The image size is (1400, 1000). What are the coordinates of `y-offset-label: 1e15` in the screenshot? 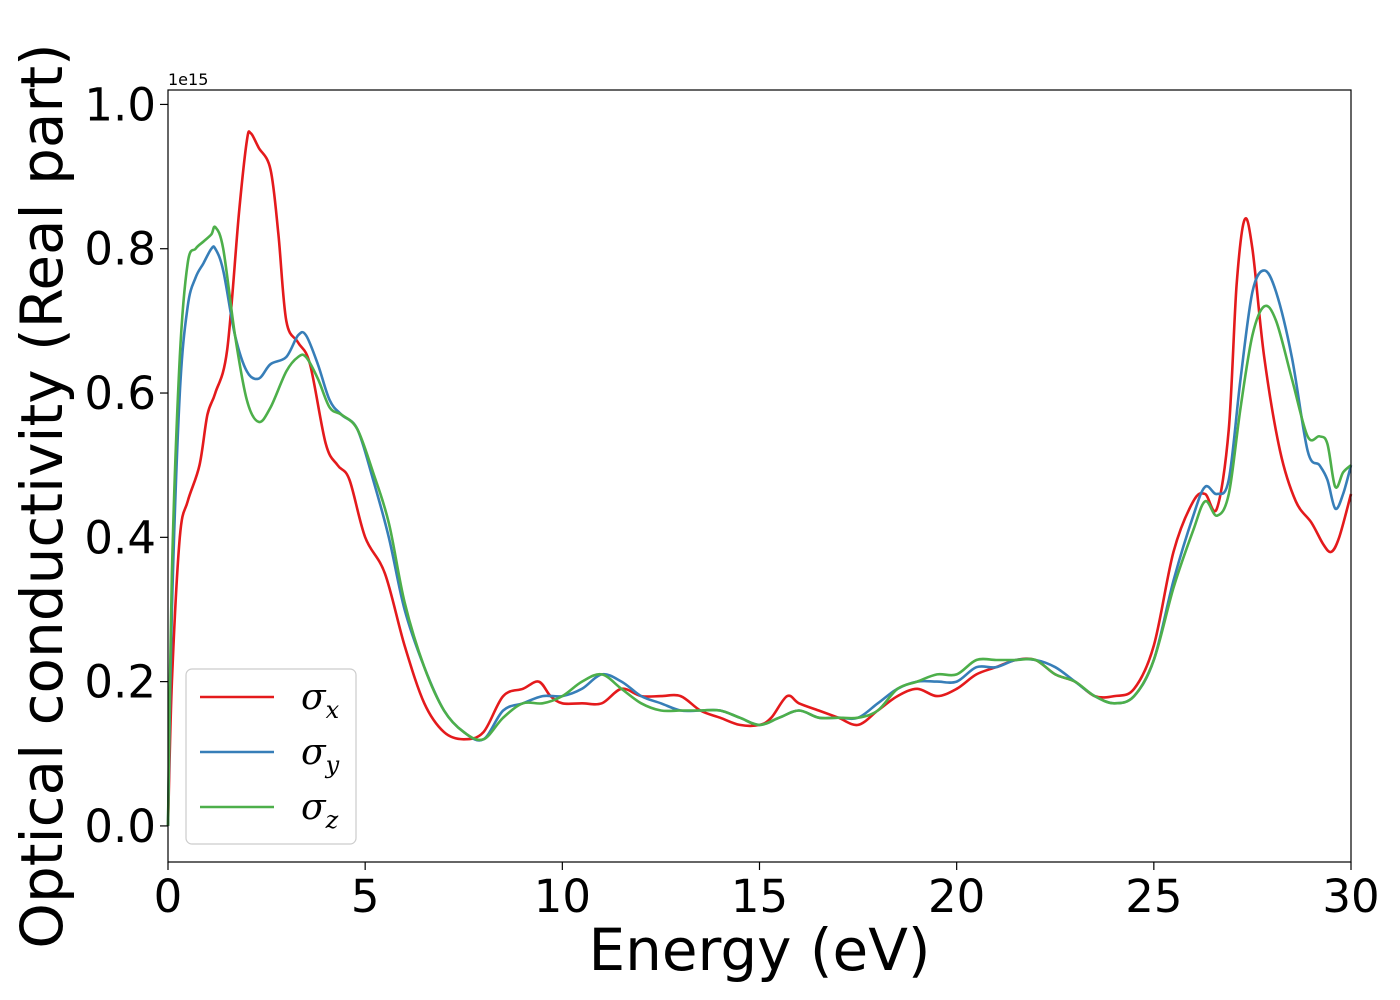 It's located at (188, 79).